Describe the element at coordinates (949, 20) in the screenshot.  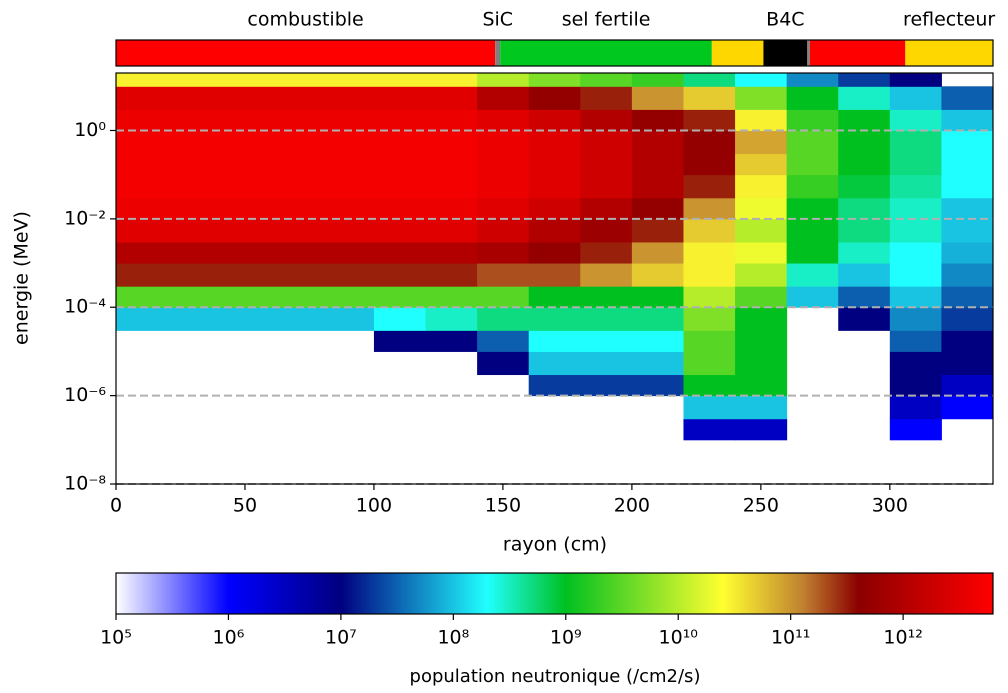
I see `region-label: reflecteur` at that location.